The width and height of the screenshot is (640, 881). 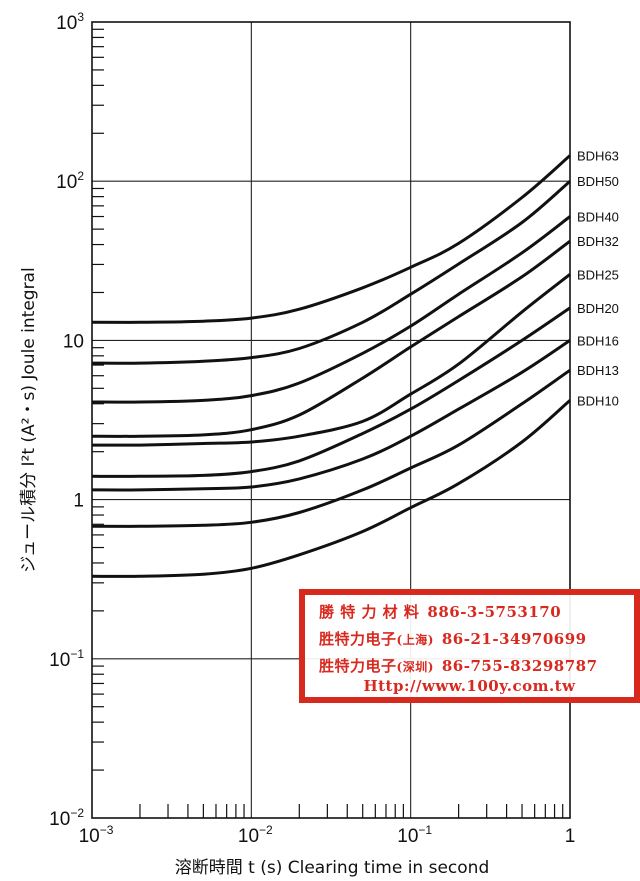 What do you see at coordinates (29, 419) in the screenshot?
I see `y-axis-title: ジュール積分 I²t (A²・s) Joule integral` at bounding box center [29, 419].